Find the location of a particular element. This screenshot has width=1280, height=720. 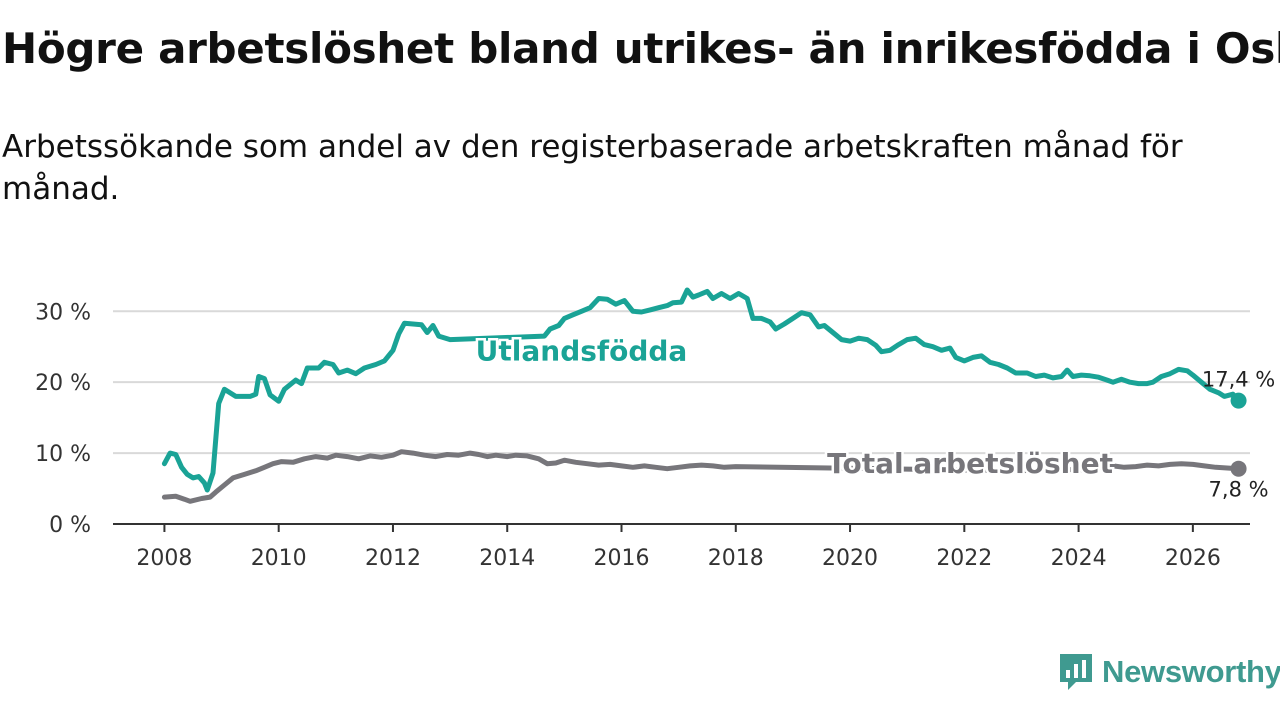

series-line-total-arbetsl-shet is located at coordinates (701, 476).